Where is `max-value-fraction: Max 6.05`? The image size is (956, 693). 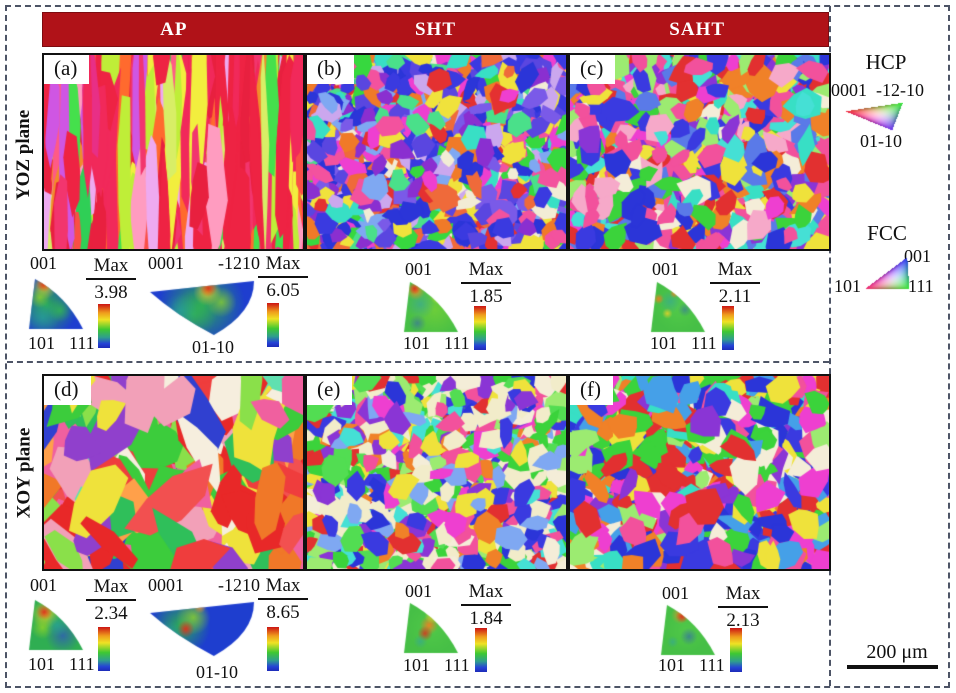
max-value-fraction: Max 6.05 is located at coordinates (283, 277).